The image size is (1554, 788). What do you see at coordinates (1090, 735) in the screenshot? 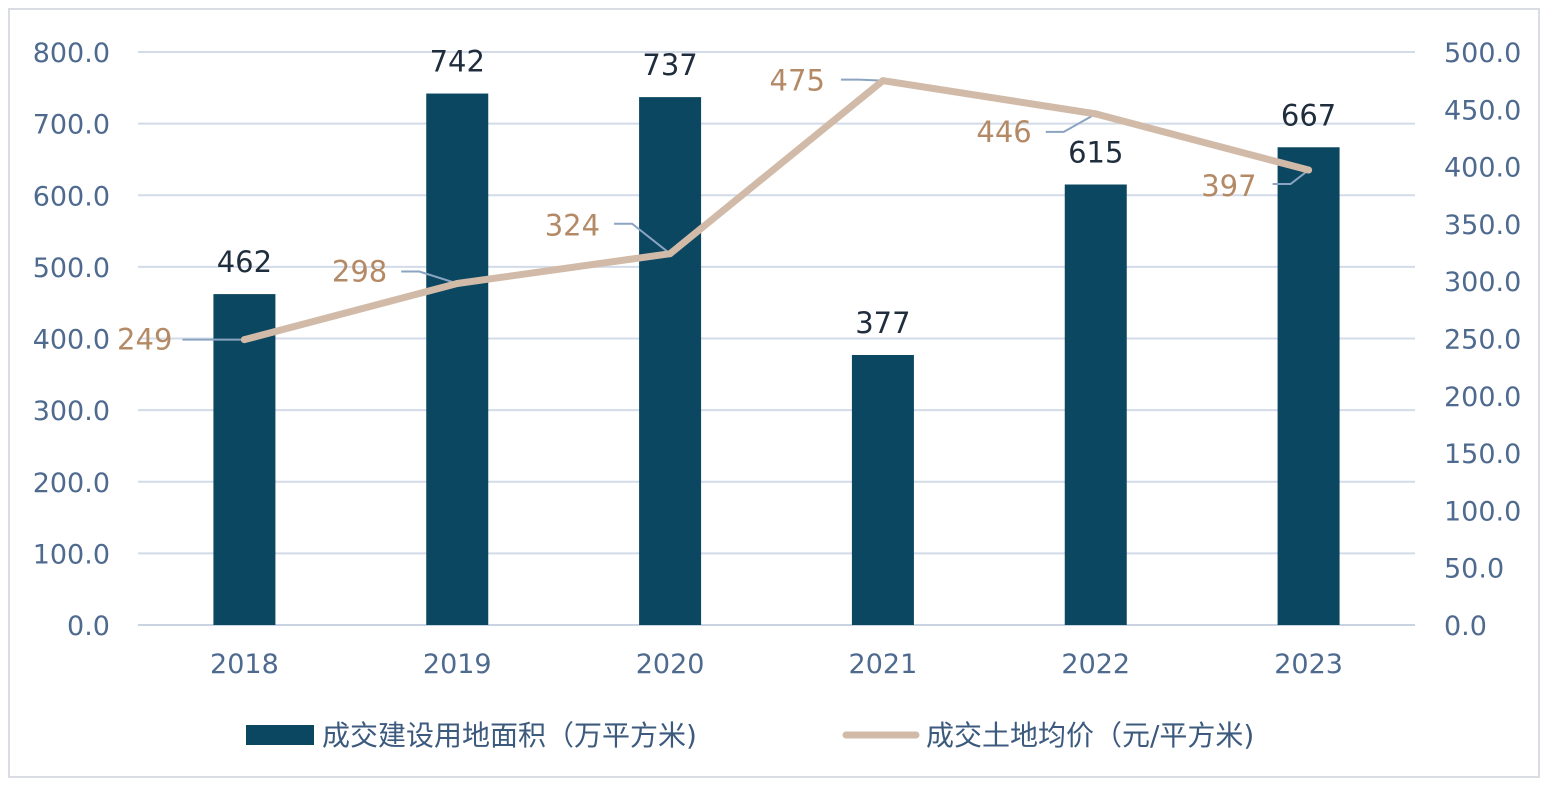
I see `legend-label-line: 成交土地均价（元/平方米)` at bounding box center [1090, 735].